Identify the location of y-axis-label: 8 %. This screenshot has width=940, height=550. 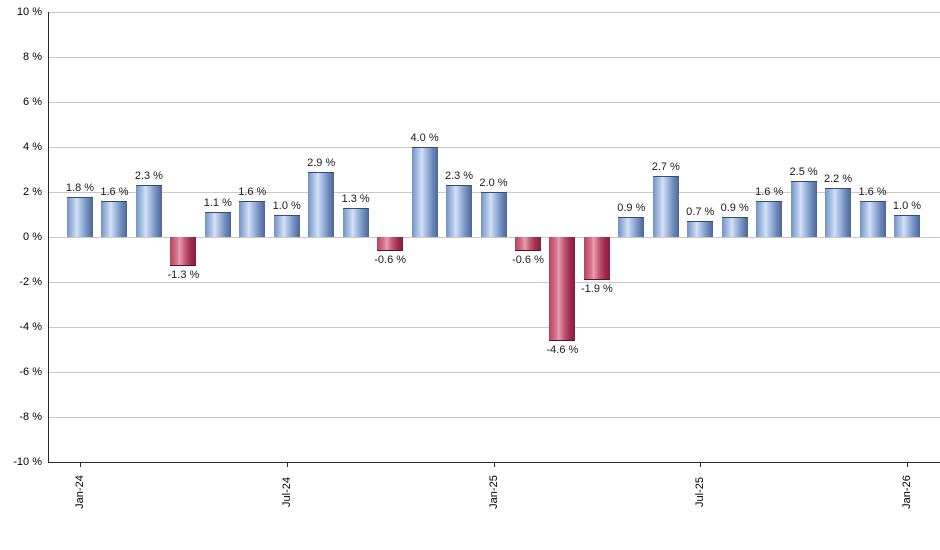
(32, 56).